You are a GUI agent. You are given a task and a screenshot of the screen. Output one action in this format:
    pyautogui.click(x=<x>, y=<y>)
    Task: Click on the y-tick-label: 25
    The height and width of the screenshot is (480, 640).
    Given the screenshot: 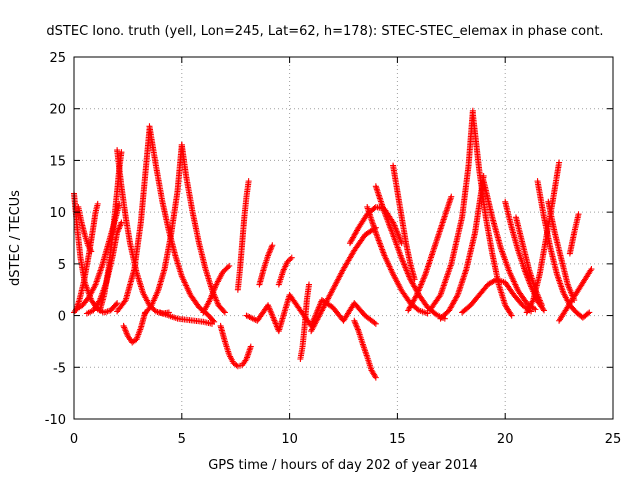 What is the action you would take?
    pyautogui.click(x=57, y=58)
    